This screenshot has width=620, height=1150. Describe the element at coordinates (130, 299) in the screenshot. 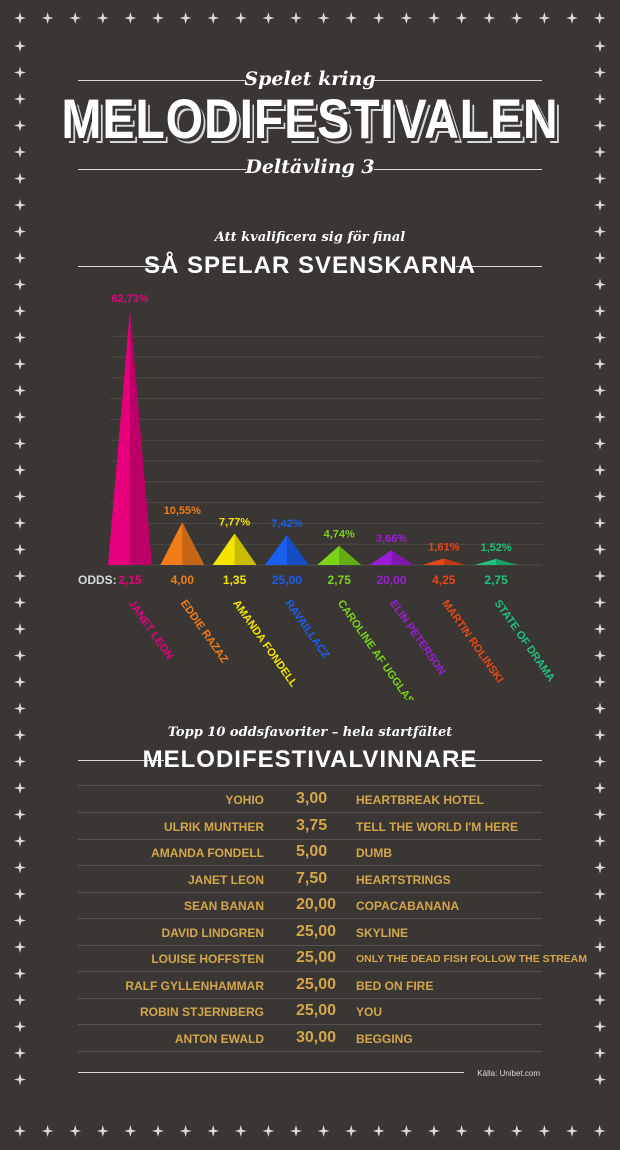

I see `value-label: 62,73%` at that location.